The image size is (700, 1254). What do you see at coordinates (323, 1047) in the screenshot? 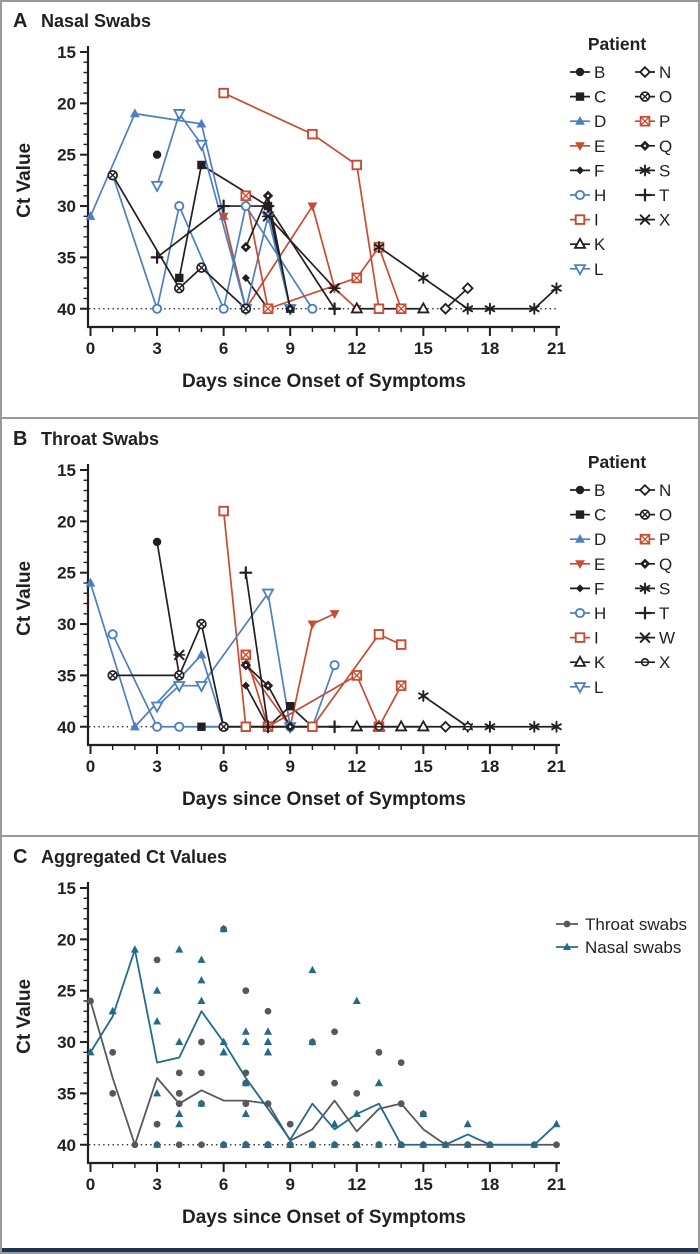
I see `mean-line-nasal` at bounding box center [323, 1047].